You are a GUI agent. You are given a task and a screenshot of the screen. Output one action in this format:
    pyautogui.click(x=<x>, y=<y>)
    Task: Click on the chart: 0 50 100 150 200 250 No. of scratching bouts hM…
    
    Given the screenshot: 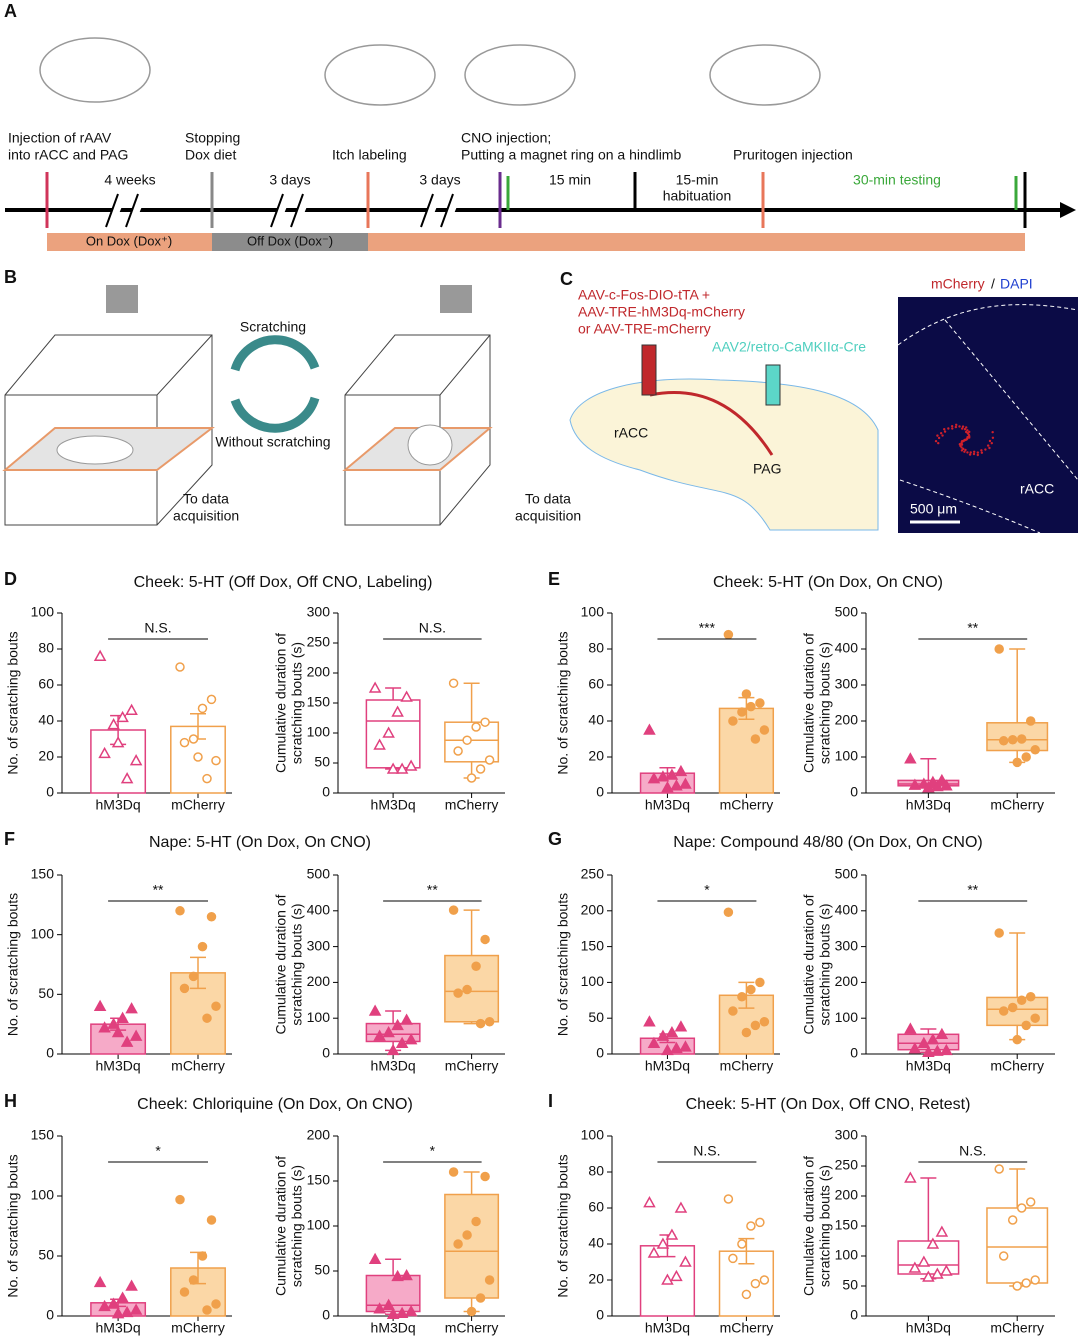 What is the action you would take?
    pyautogui.click(x=667, y=970)
    